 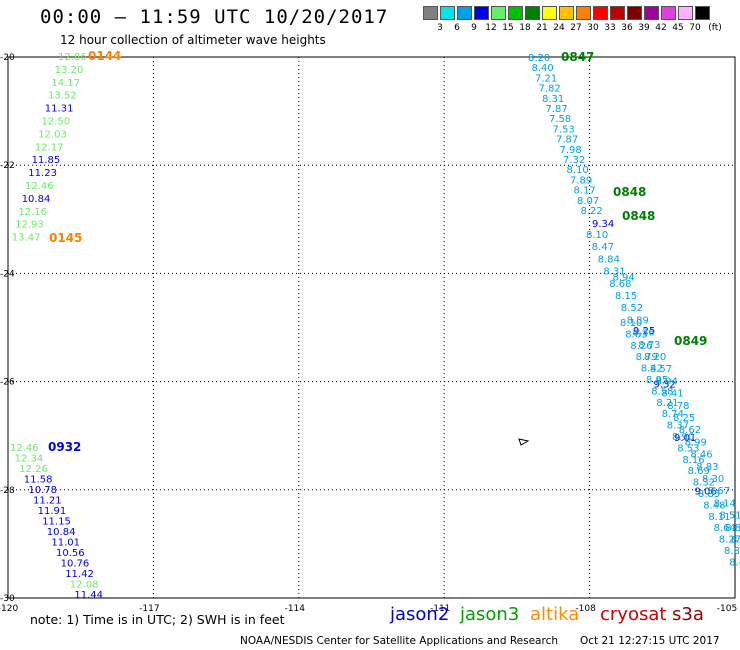 I want to click on scale-label: 42, so click(x=661, y=28).